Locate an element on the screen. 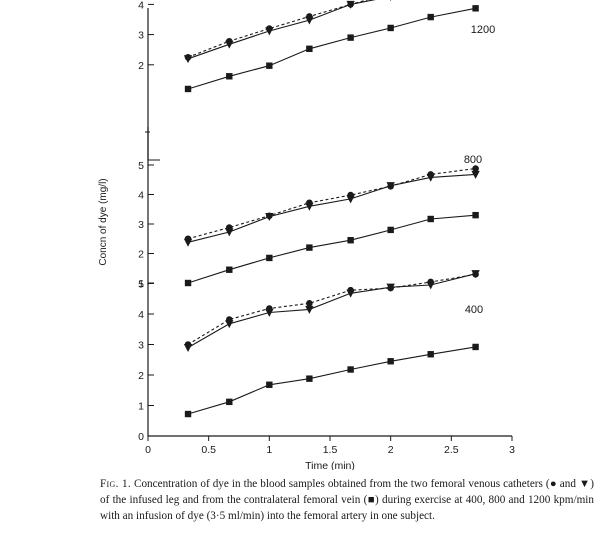 Image resolution: width=601 pixels, height=540 pixels. y-axis-label: Concn of dye (mg/l) is located at coordinates (103, 221).